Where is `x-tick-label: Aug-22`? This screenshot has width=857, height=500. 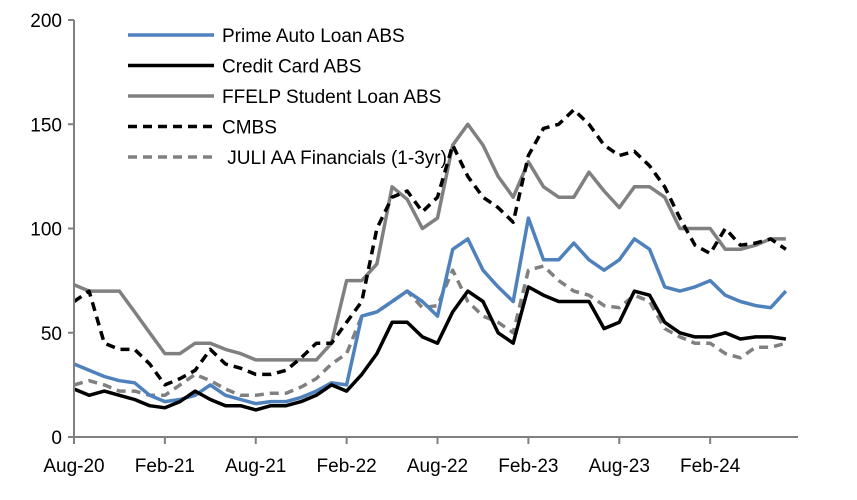 x-tick-label: Aug-22 is located at coordinates (437, 466).